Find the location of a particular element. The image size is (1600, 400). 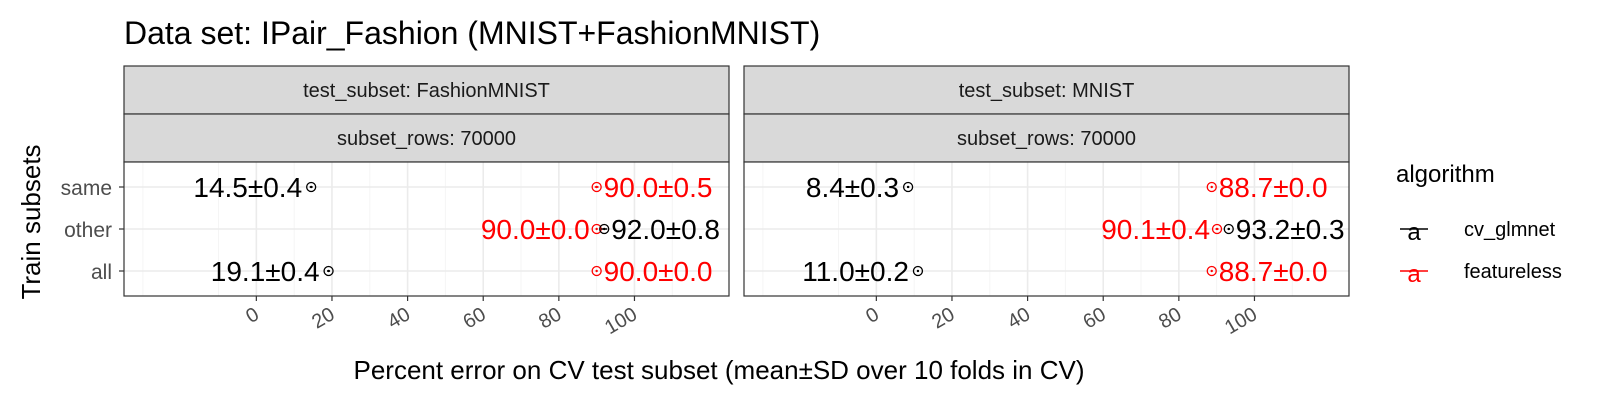

legend-key-glyph-featureless: a is located at coordinates (1414, 274).